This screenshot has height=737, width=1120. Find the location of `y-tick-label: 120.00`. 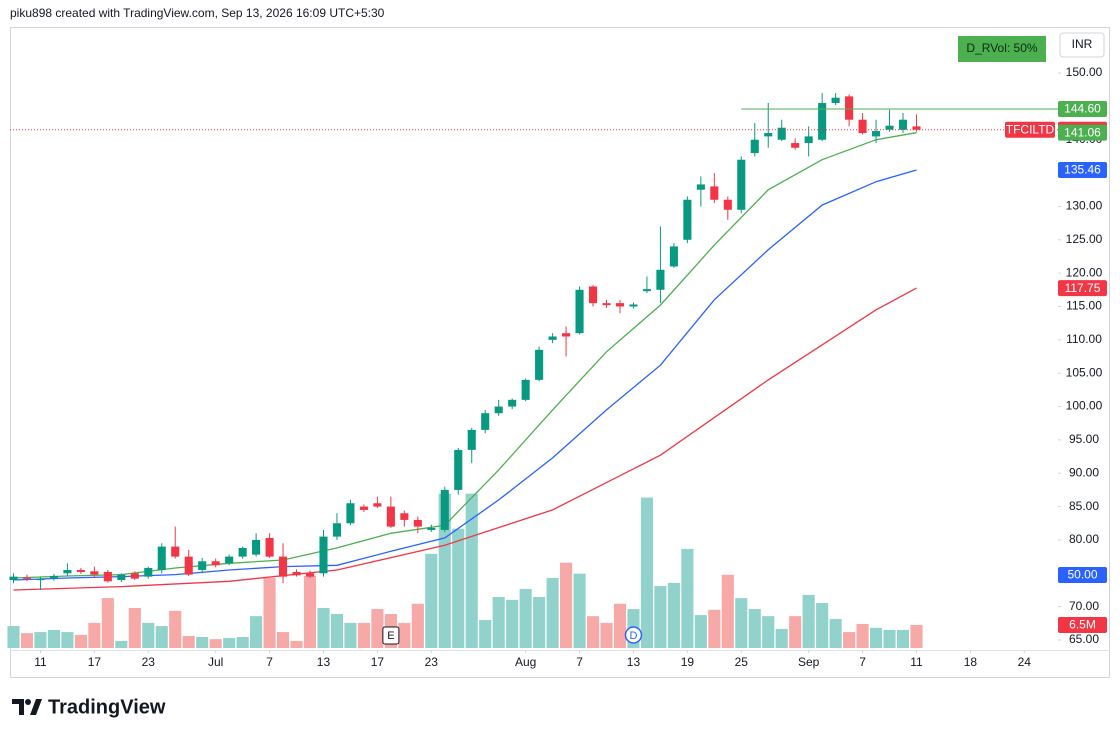

y-tick-label: 120.00 is located at coordinates (1084, 272).